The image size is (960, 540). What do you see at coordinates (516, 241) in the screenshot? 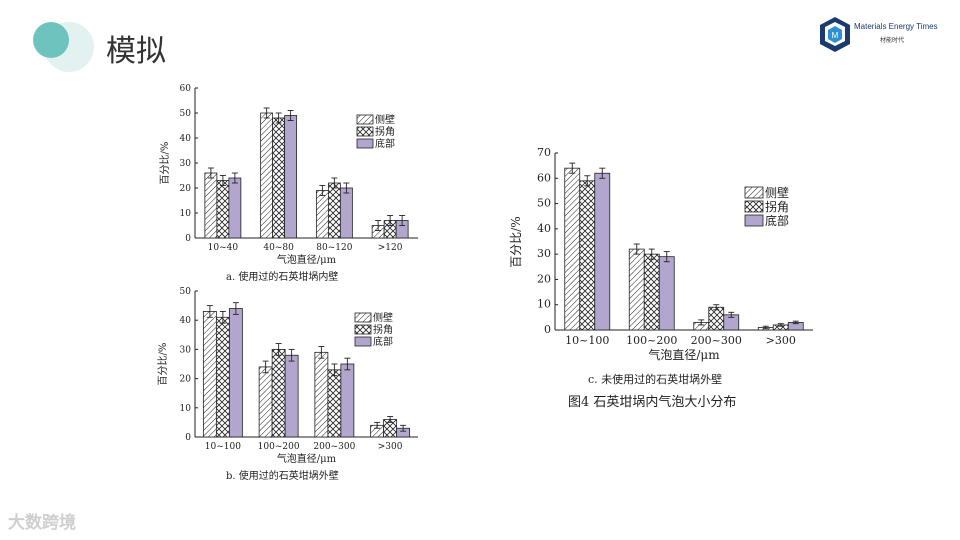
I see `chart-2-ylabel: 百分比/%` at bounding box center [516, 241].